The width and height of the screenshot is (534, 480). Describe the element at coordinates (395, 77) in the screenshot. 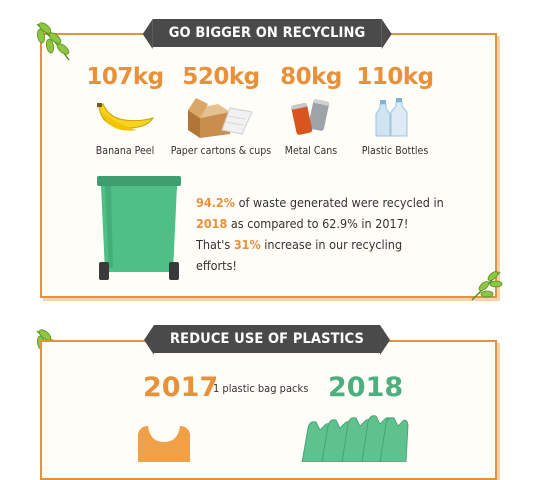

I see `stat-value: 110kg` at that location.